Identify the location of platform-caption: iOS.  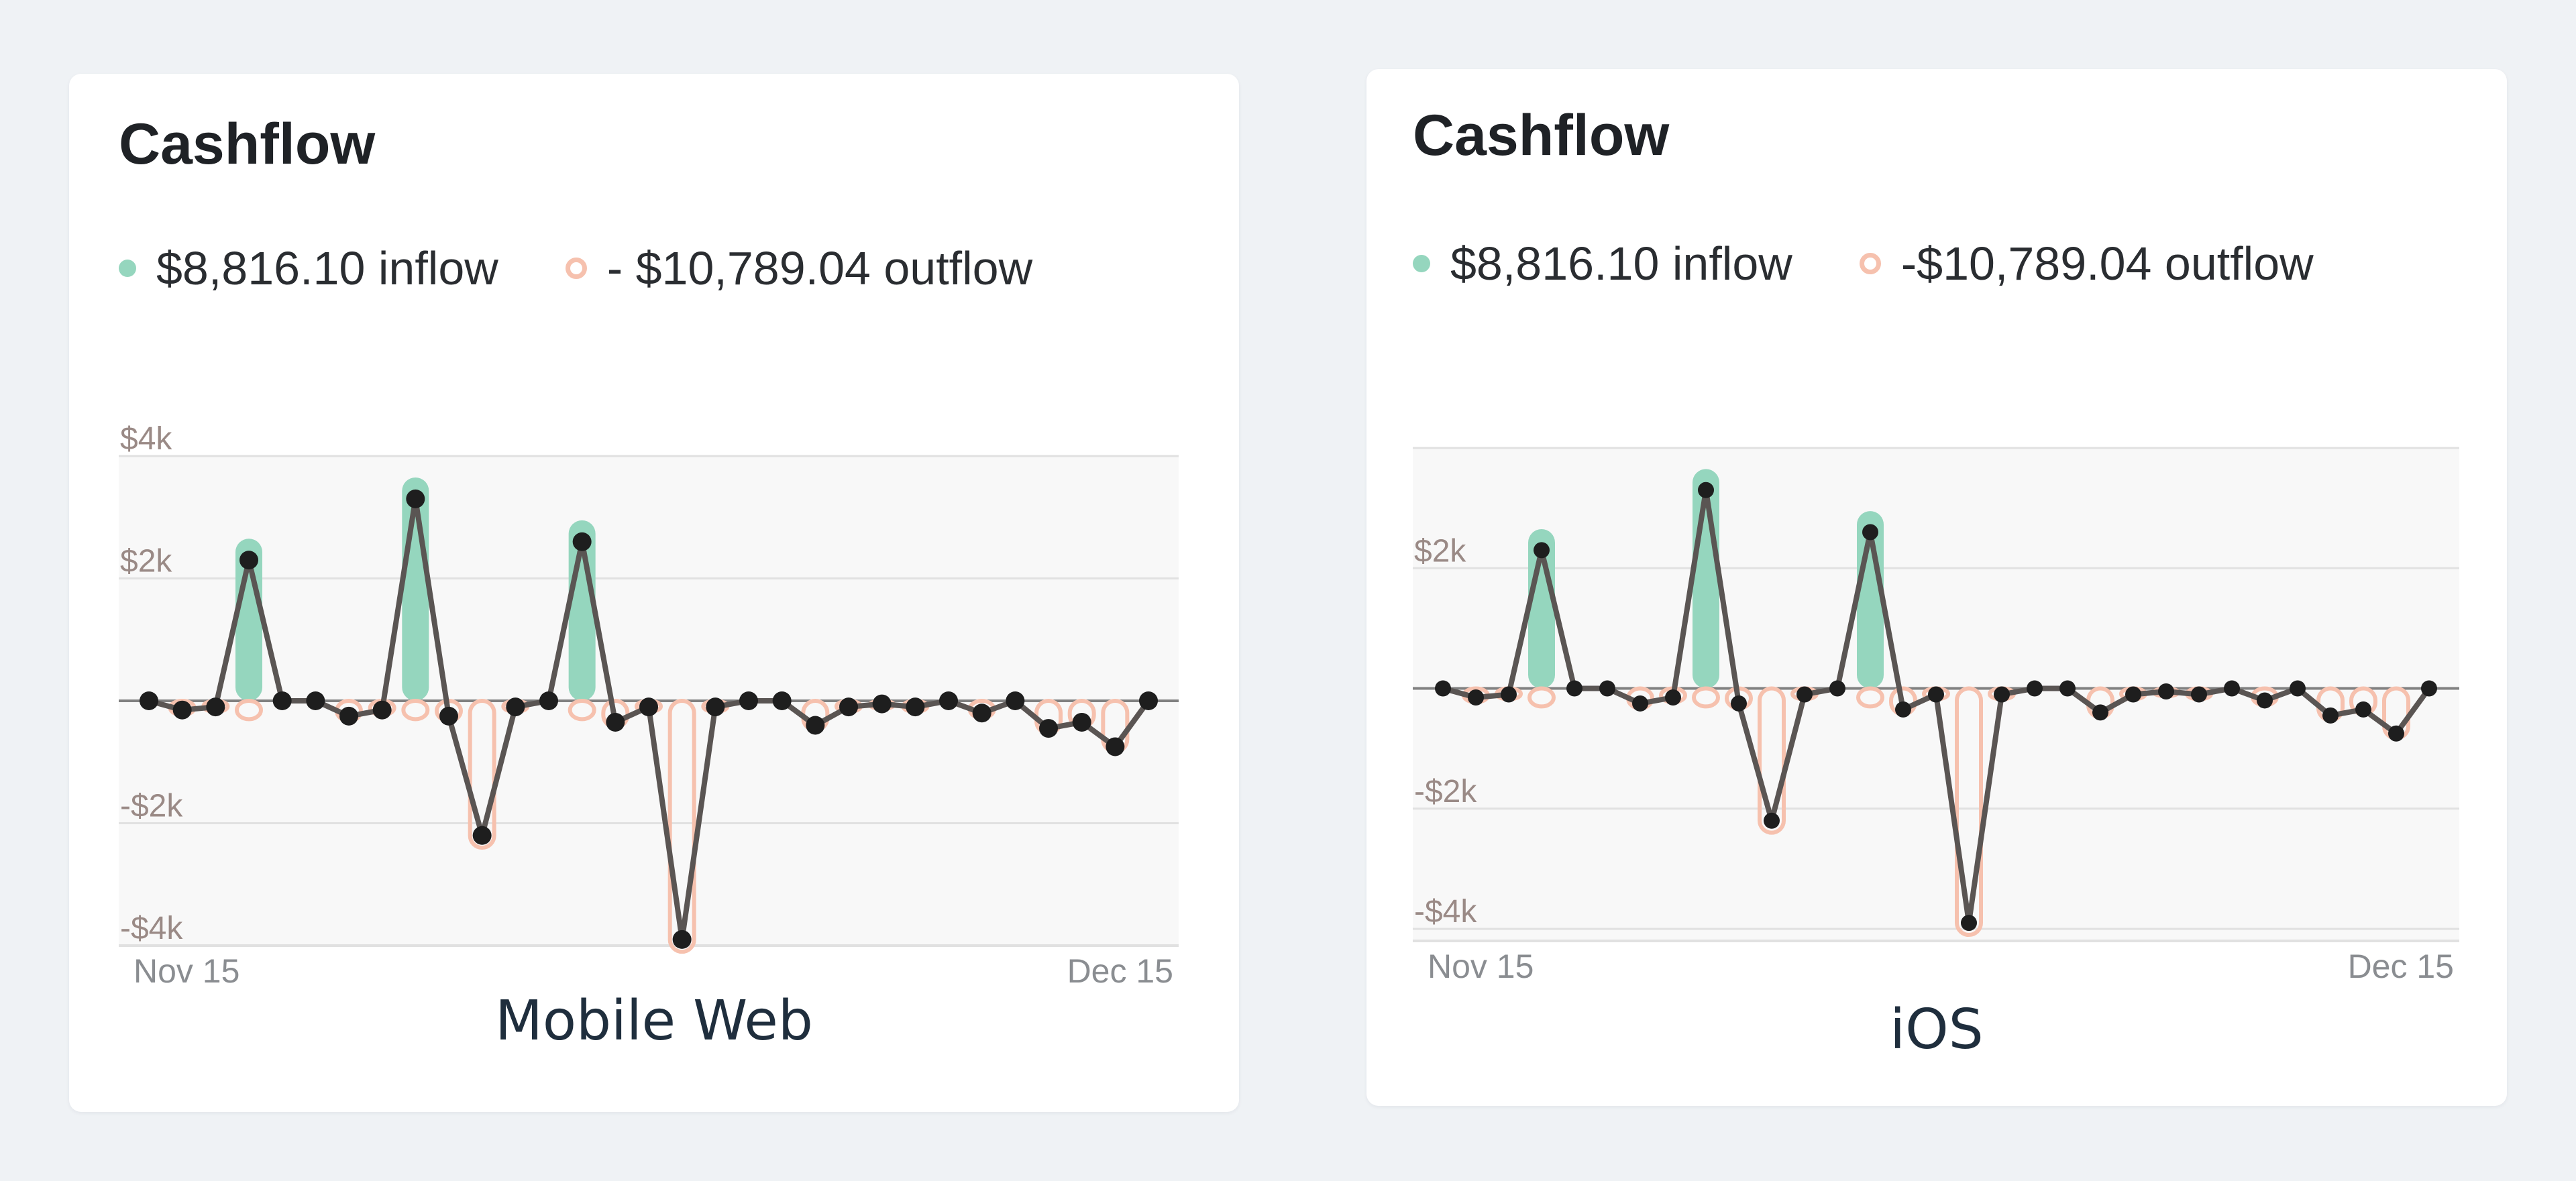
(1937, 1030).